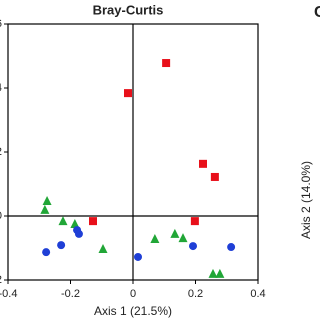  Describe the element at coordinates (133, 294) in the screenshot. I see `x-tick-label: 0` at that location.